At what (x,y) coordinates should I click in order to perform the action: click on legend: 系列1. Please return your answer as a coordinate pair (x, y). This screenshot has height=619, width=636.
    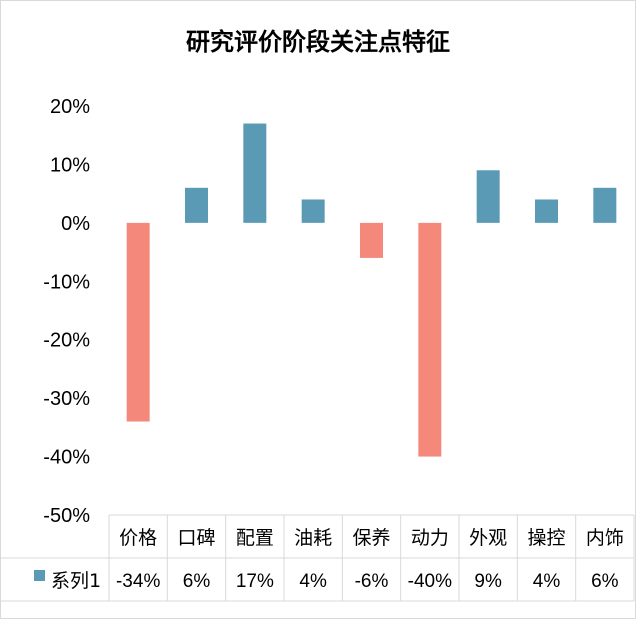
    Looking at the image, I should click on (67, 581).